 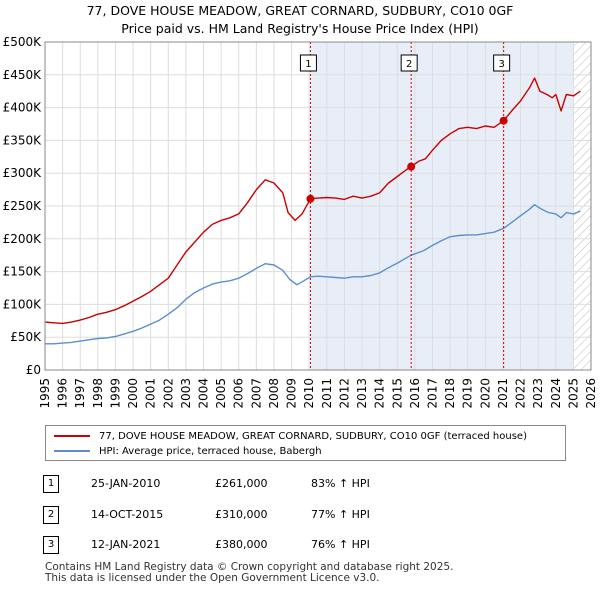 What do you see at coordinates (503, 393) in the screenshot?
I see `x-tick-label: 2021` at bounding box center [503, 393].